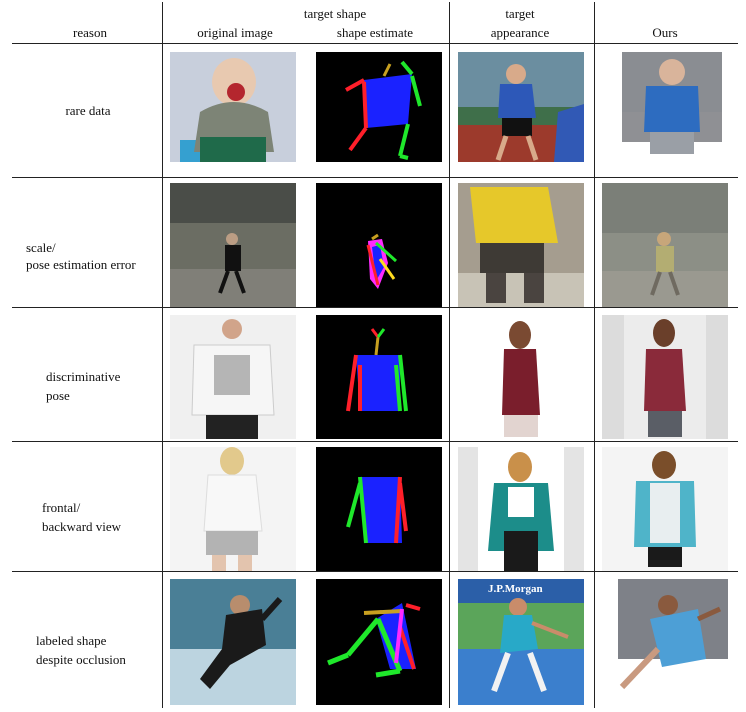 This screenshot has height=712, width=746. What do you see at coordinates (61, 507) in the screenshot?
I see `reason-row-4-line-1: frontal/` at bounding box center [61, 507].